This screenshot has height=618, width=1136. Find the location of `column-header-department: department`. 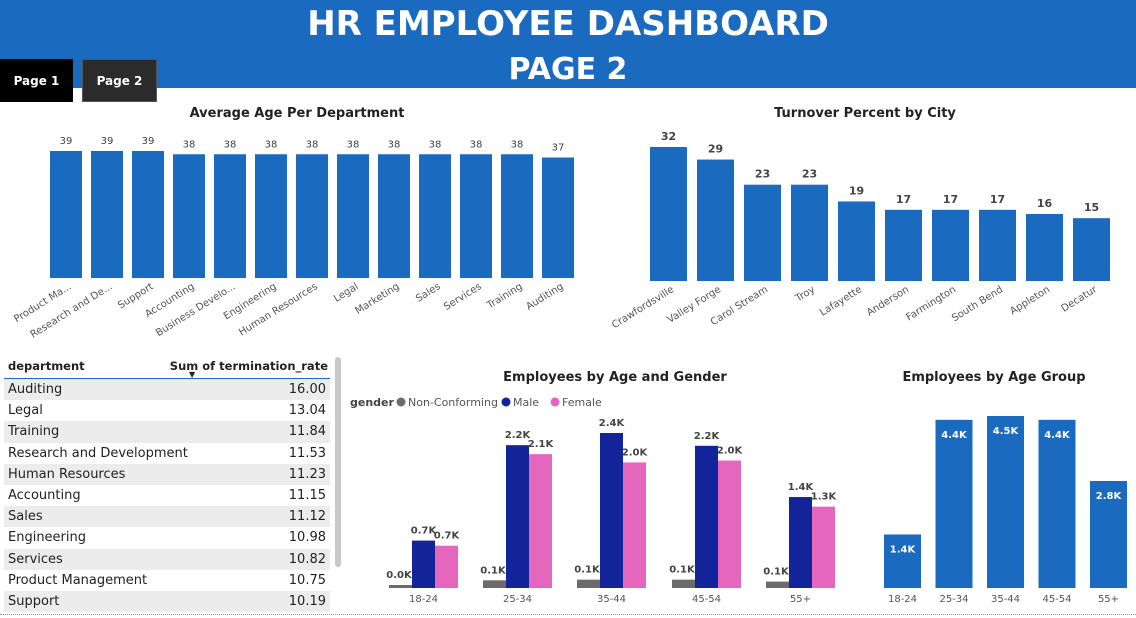

column-header-department: department is located at coordinates (46, 366).